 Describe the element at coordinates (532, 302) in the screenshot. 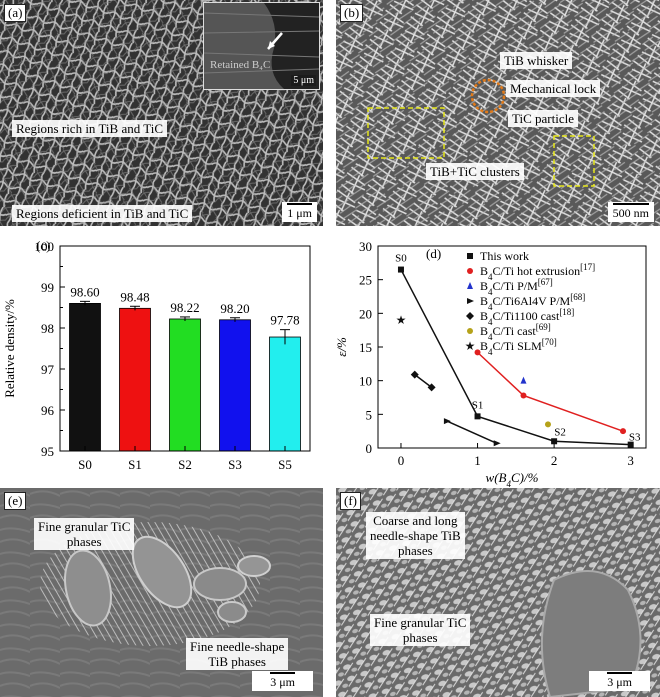

I see `legend-entry: B4C/Ti6Al4V P/M[68]` at that location.